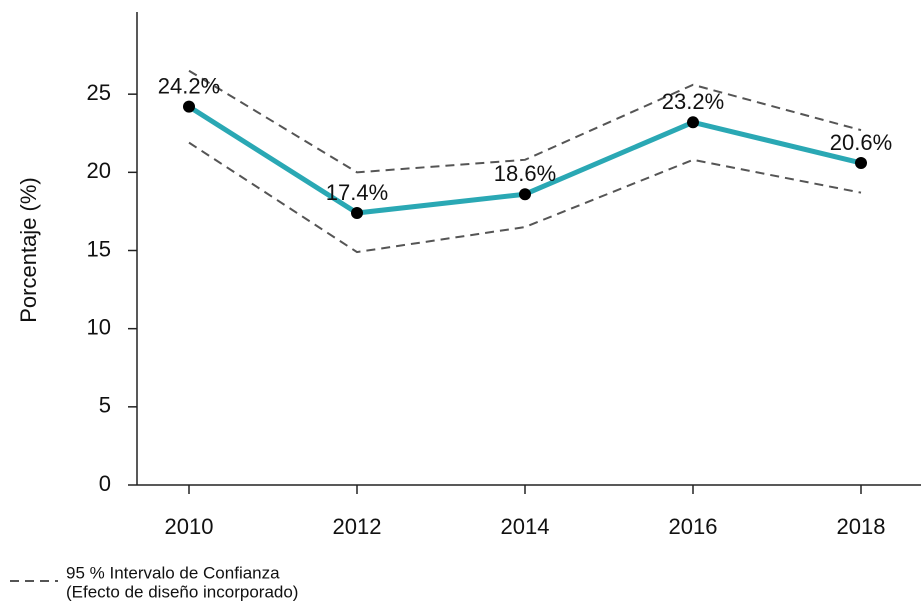 This screenshot has height=604, width=923. What do you see at coordinates (99, 326) in the screenshot?
I see `y-tick-label: 10` at bounding box center [99, 326].